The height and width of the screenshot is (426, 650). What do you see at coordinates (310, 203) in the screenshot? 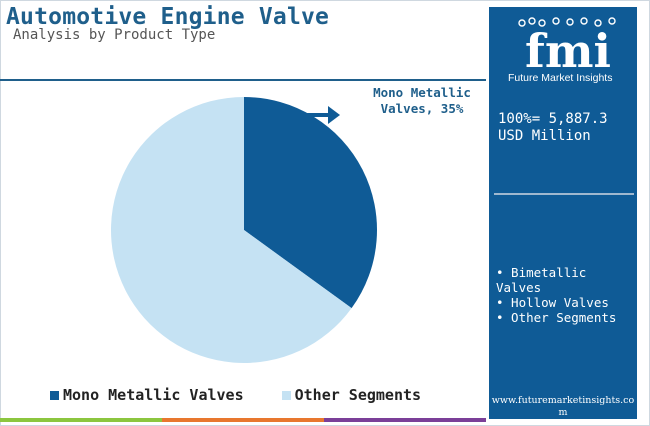
I see `pie-slice-mono-metallic-valves` at bounding box center [310, 203].